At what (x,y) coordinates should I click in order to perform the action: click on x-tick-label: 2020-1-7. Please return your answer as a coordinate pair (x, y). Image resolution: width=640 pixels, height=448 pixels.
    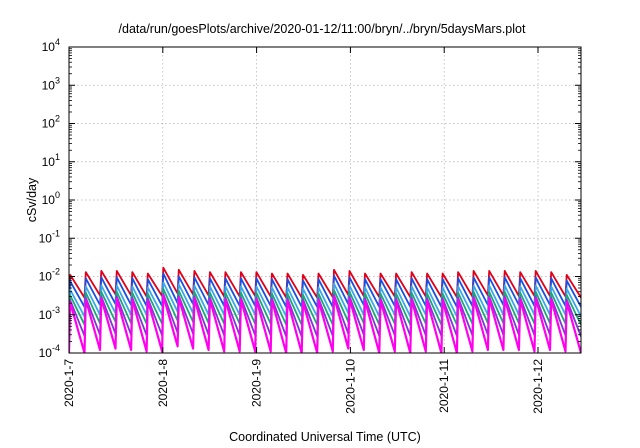
    Looking at the image, I should click on (69, 383).